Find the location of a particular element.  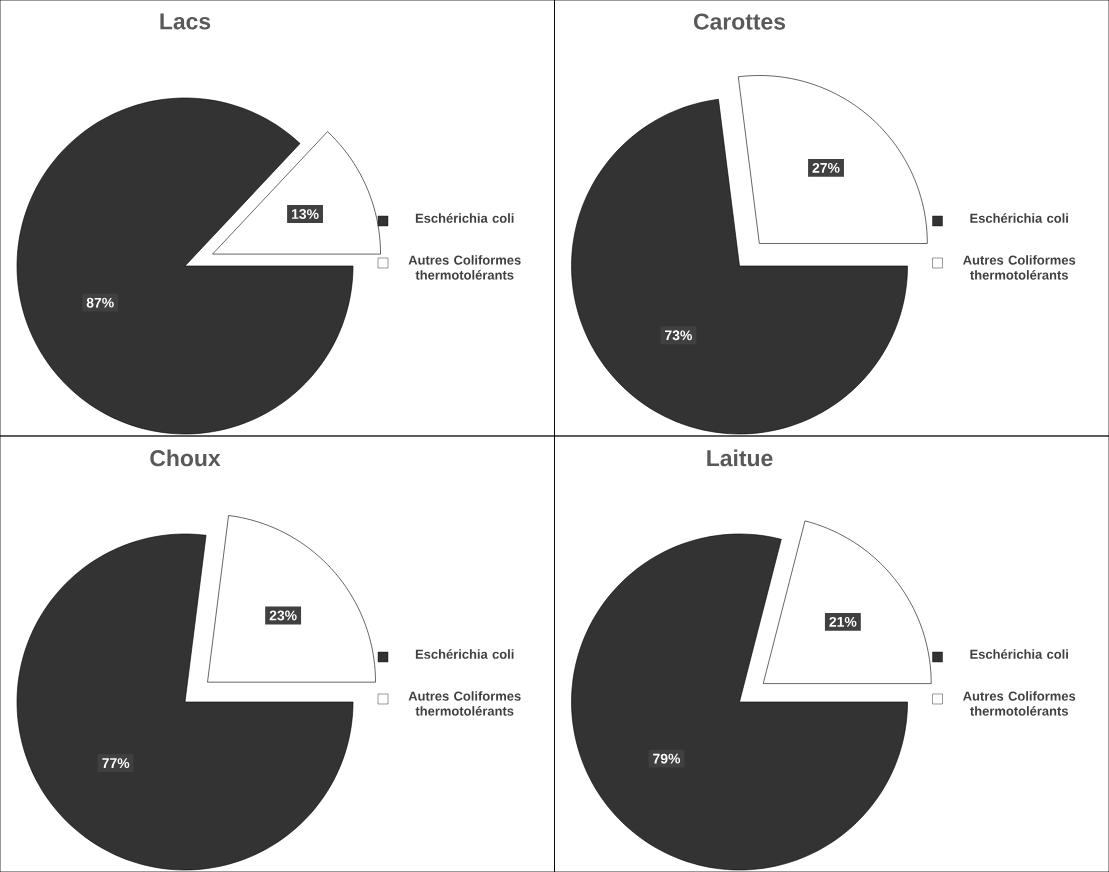

data-label: 27% is located at coordinates (826, 167).